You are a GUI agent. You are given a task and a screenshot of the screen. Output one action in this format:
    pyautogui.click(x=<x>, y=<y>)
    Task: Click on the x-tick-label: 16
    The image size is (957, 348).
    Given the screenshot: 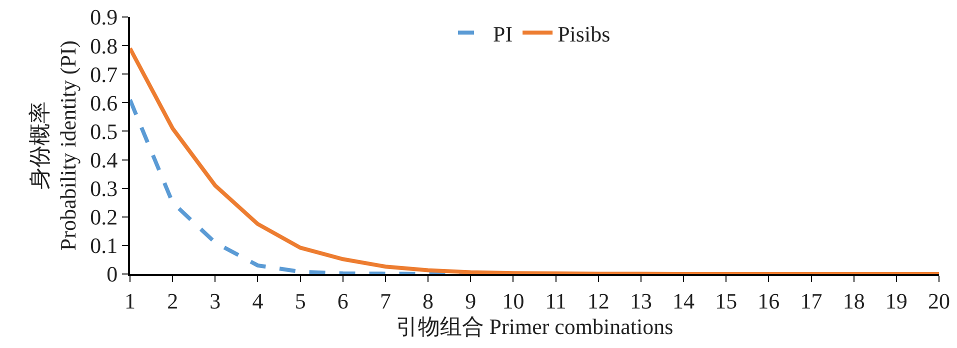 What is the action you would take?
    pyautogui.click(x=769, y=301)
    